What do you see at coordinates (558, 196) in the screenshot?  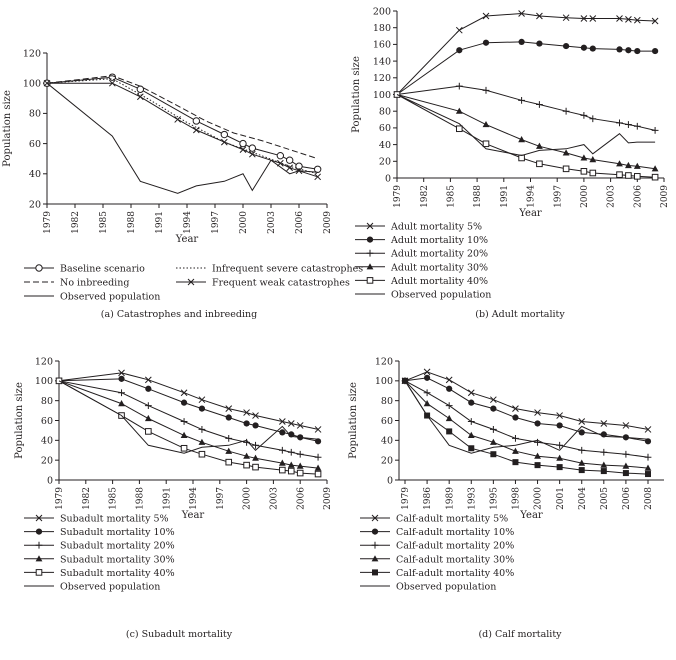 I see `x-tick-label: 1997` at bounding box center [558, 196].